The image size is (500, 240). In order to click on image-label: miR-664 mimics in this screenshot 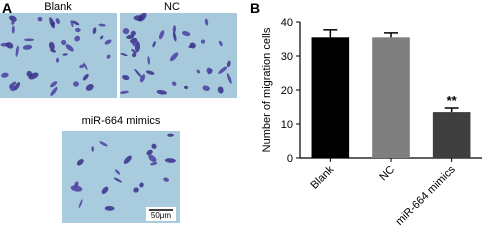, I will do `click(121, 121)`.